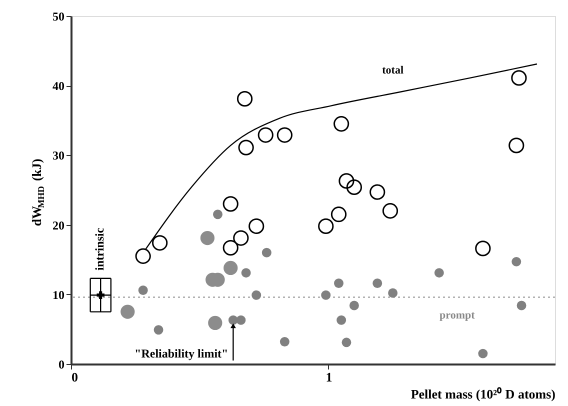 This screenshot has width=568, height=406. What do you see at coordinates (58, 225) in the screenshot?
I see `y-tick-label: 20` at bounding box center [58, 225].